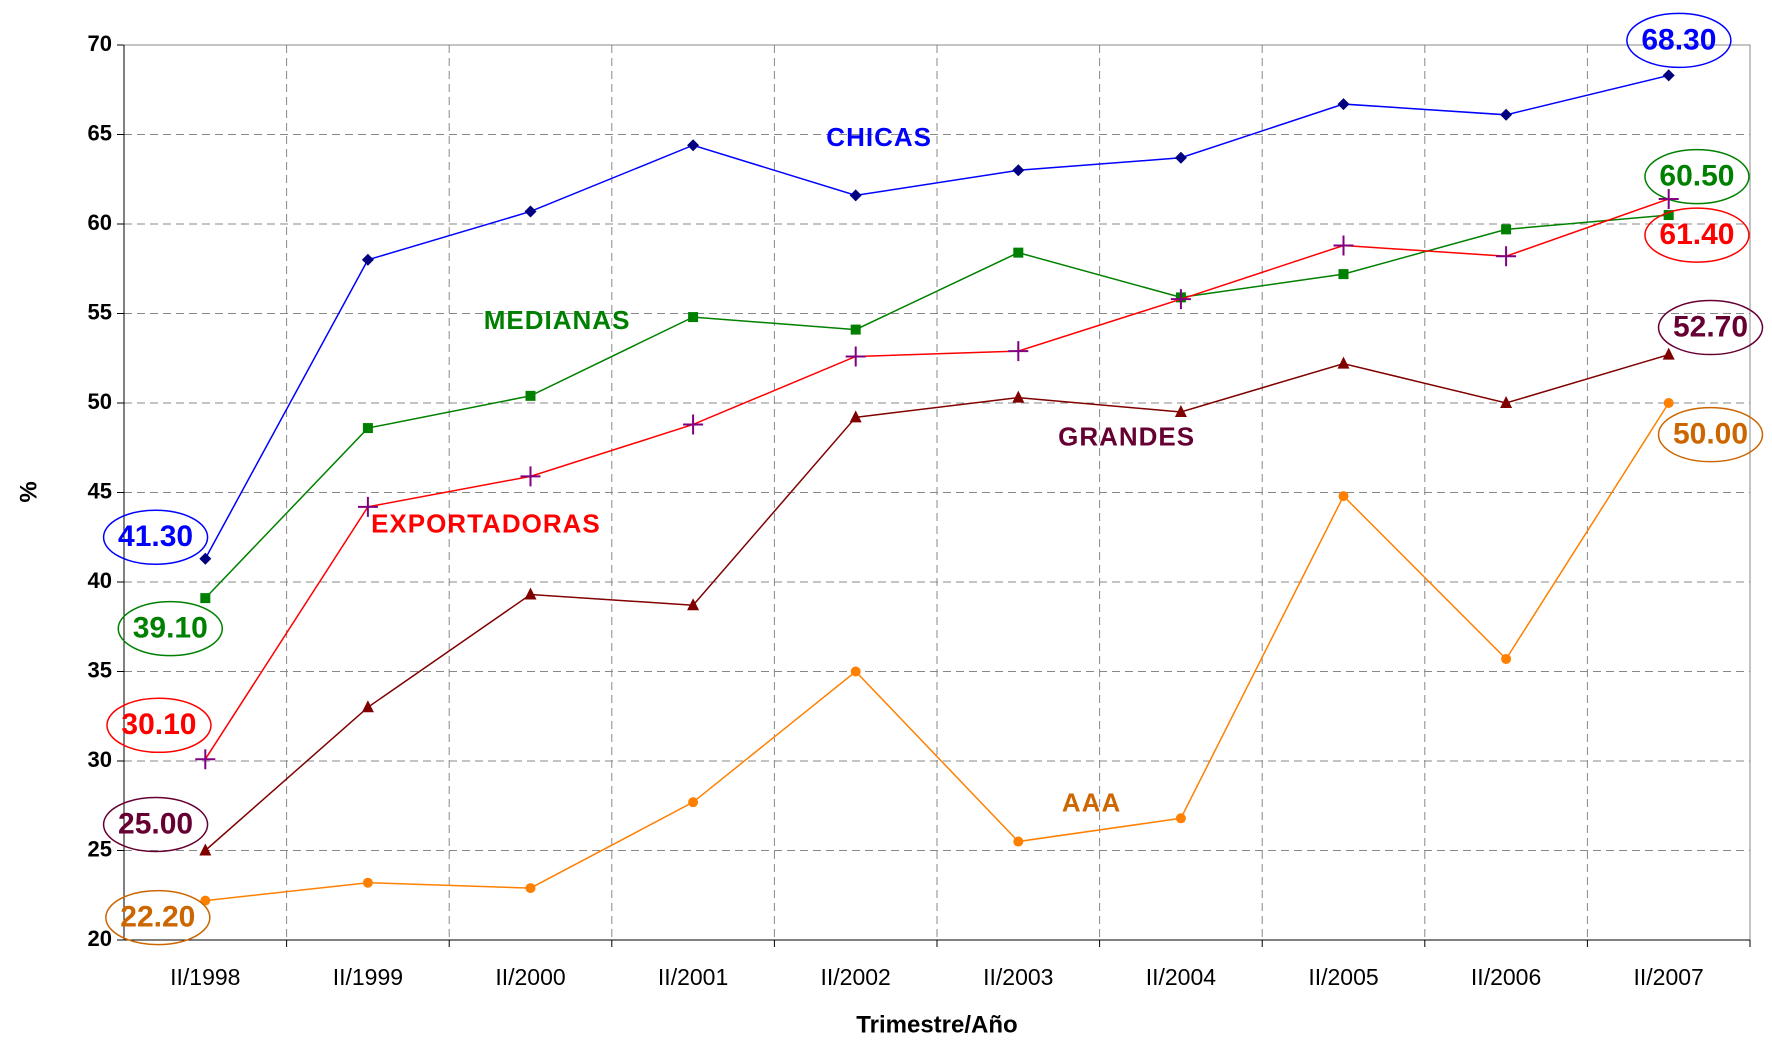 The width and height of the screenshot is (1772, 1040). Describe the element at coordinates (1181, 977) in the screenshot. I see `x-tick-label: II/2004` at that location.